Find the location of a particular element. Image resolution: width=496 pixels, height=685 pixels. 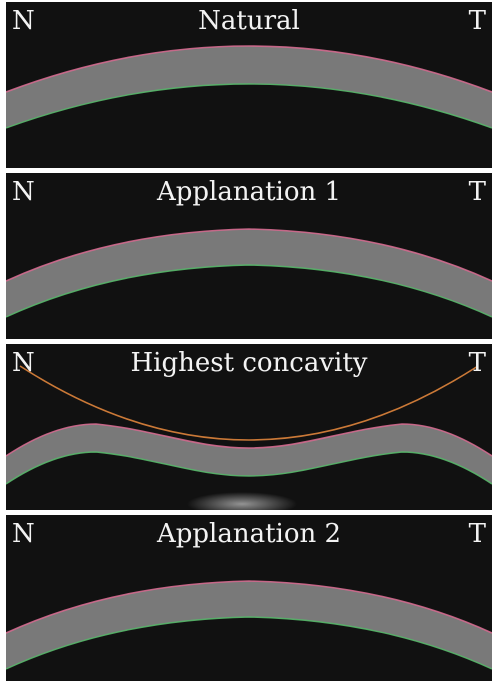

cornea-image-natural is located at coordinates (249, 87).